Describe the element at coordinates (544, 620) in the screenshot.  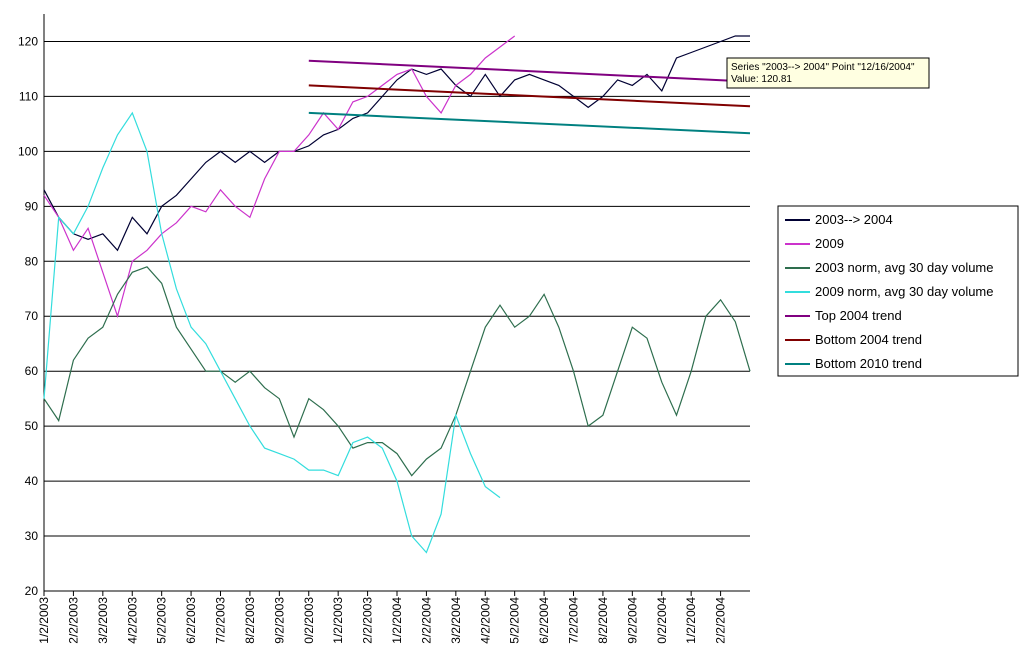
I see `x-tick-label: 6/2/2004` at that location.